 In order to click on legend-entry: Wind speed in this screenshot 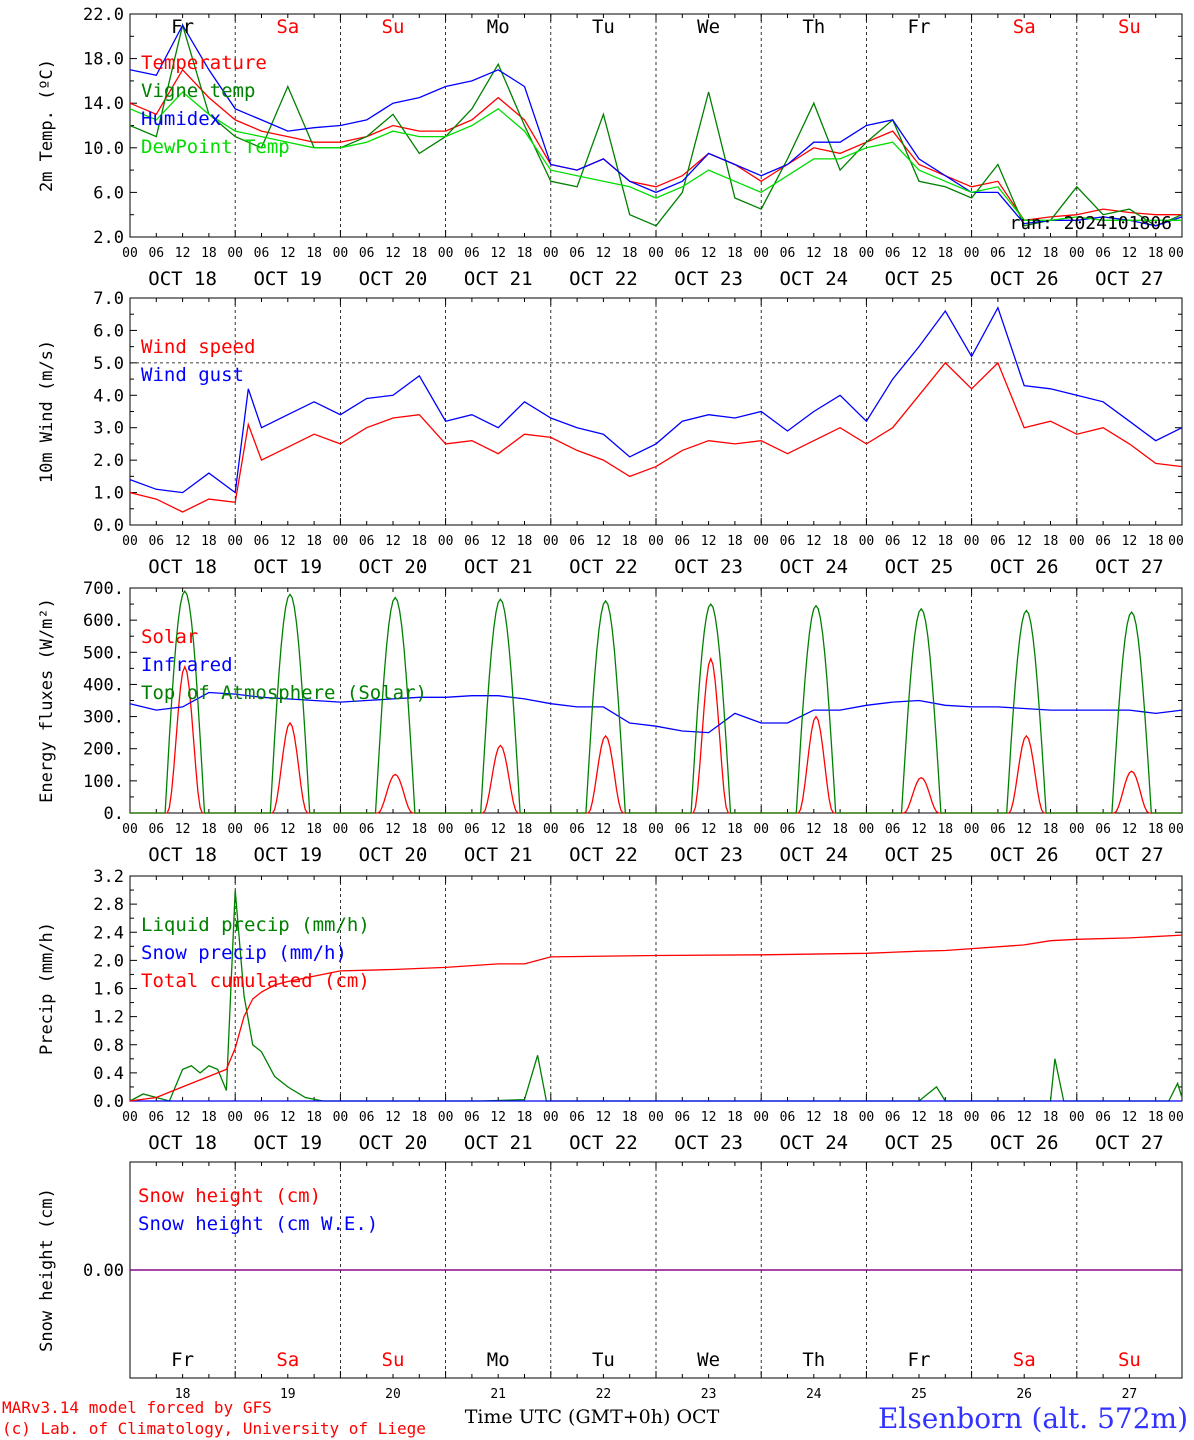, I will do `click(198, 347)`.